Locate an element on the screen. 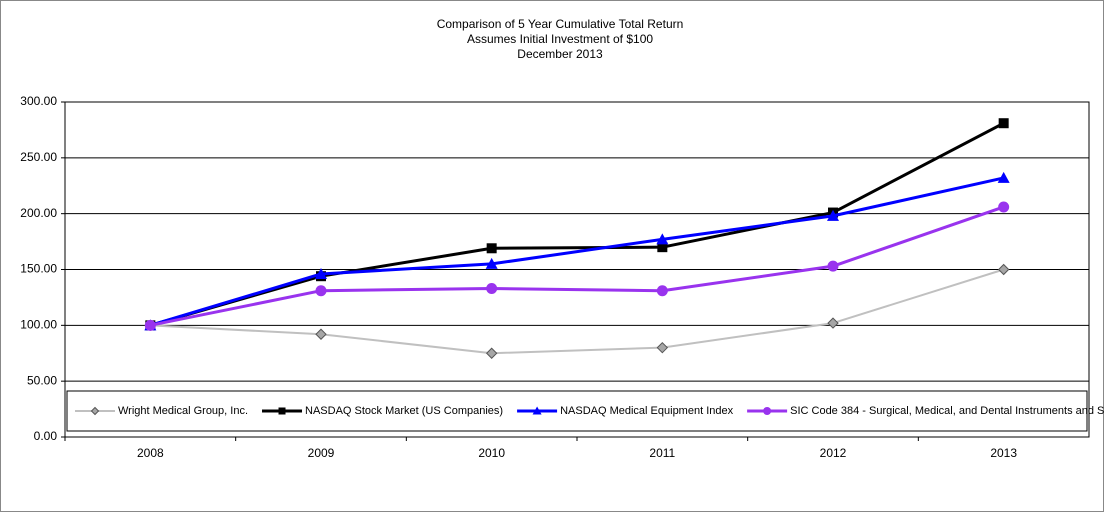  y-tick-label: 200.00 is located at coordinates (38, 213).